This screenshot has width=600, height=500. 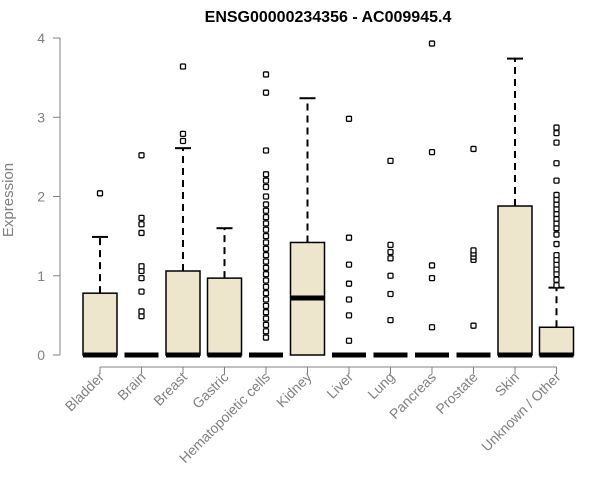 What do you see at coordinates (456, 393) in the screenshot?
I see `category-label: Prostate` at bounding box center [456, 393].